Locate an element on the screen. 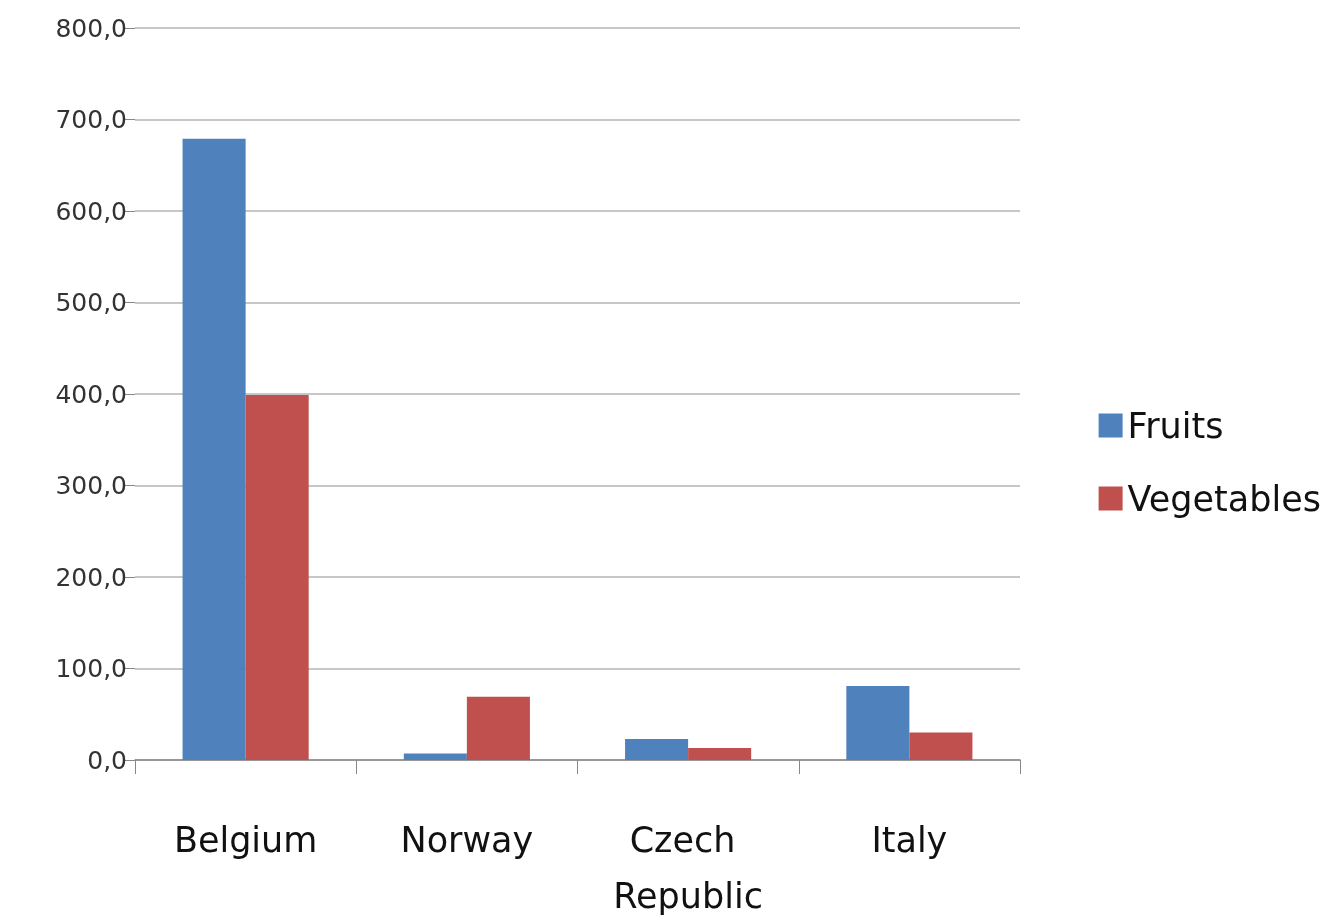 The width and height of the screenshot is (1328, 924). y-tick-label: 400,0 is located at coordinates (91, 394).